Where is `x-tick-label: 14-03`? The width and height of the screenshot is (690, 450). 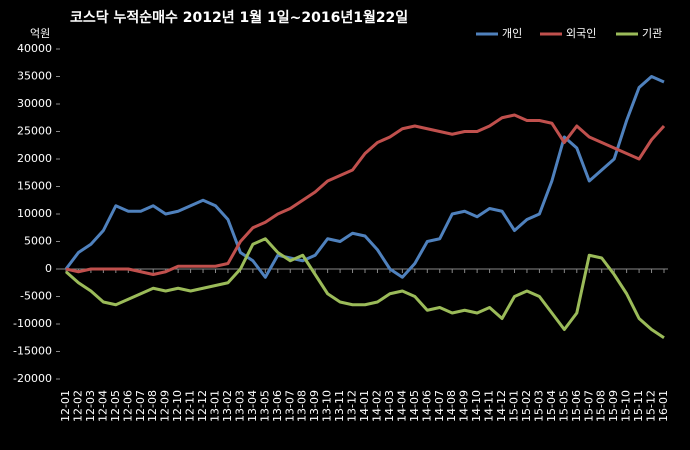
x-tick-label: 14-03 is located at coordinates (389, 406).